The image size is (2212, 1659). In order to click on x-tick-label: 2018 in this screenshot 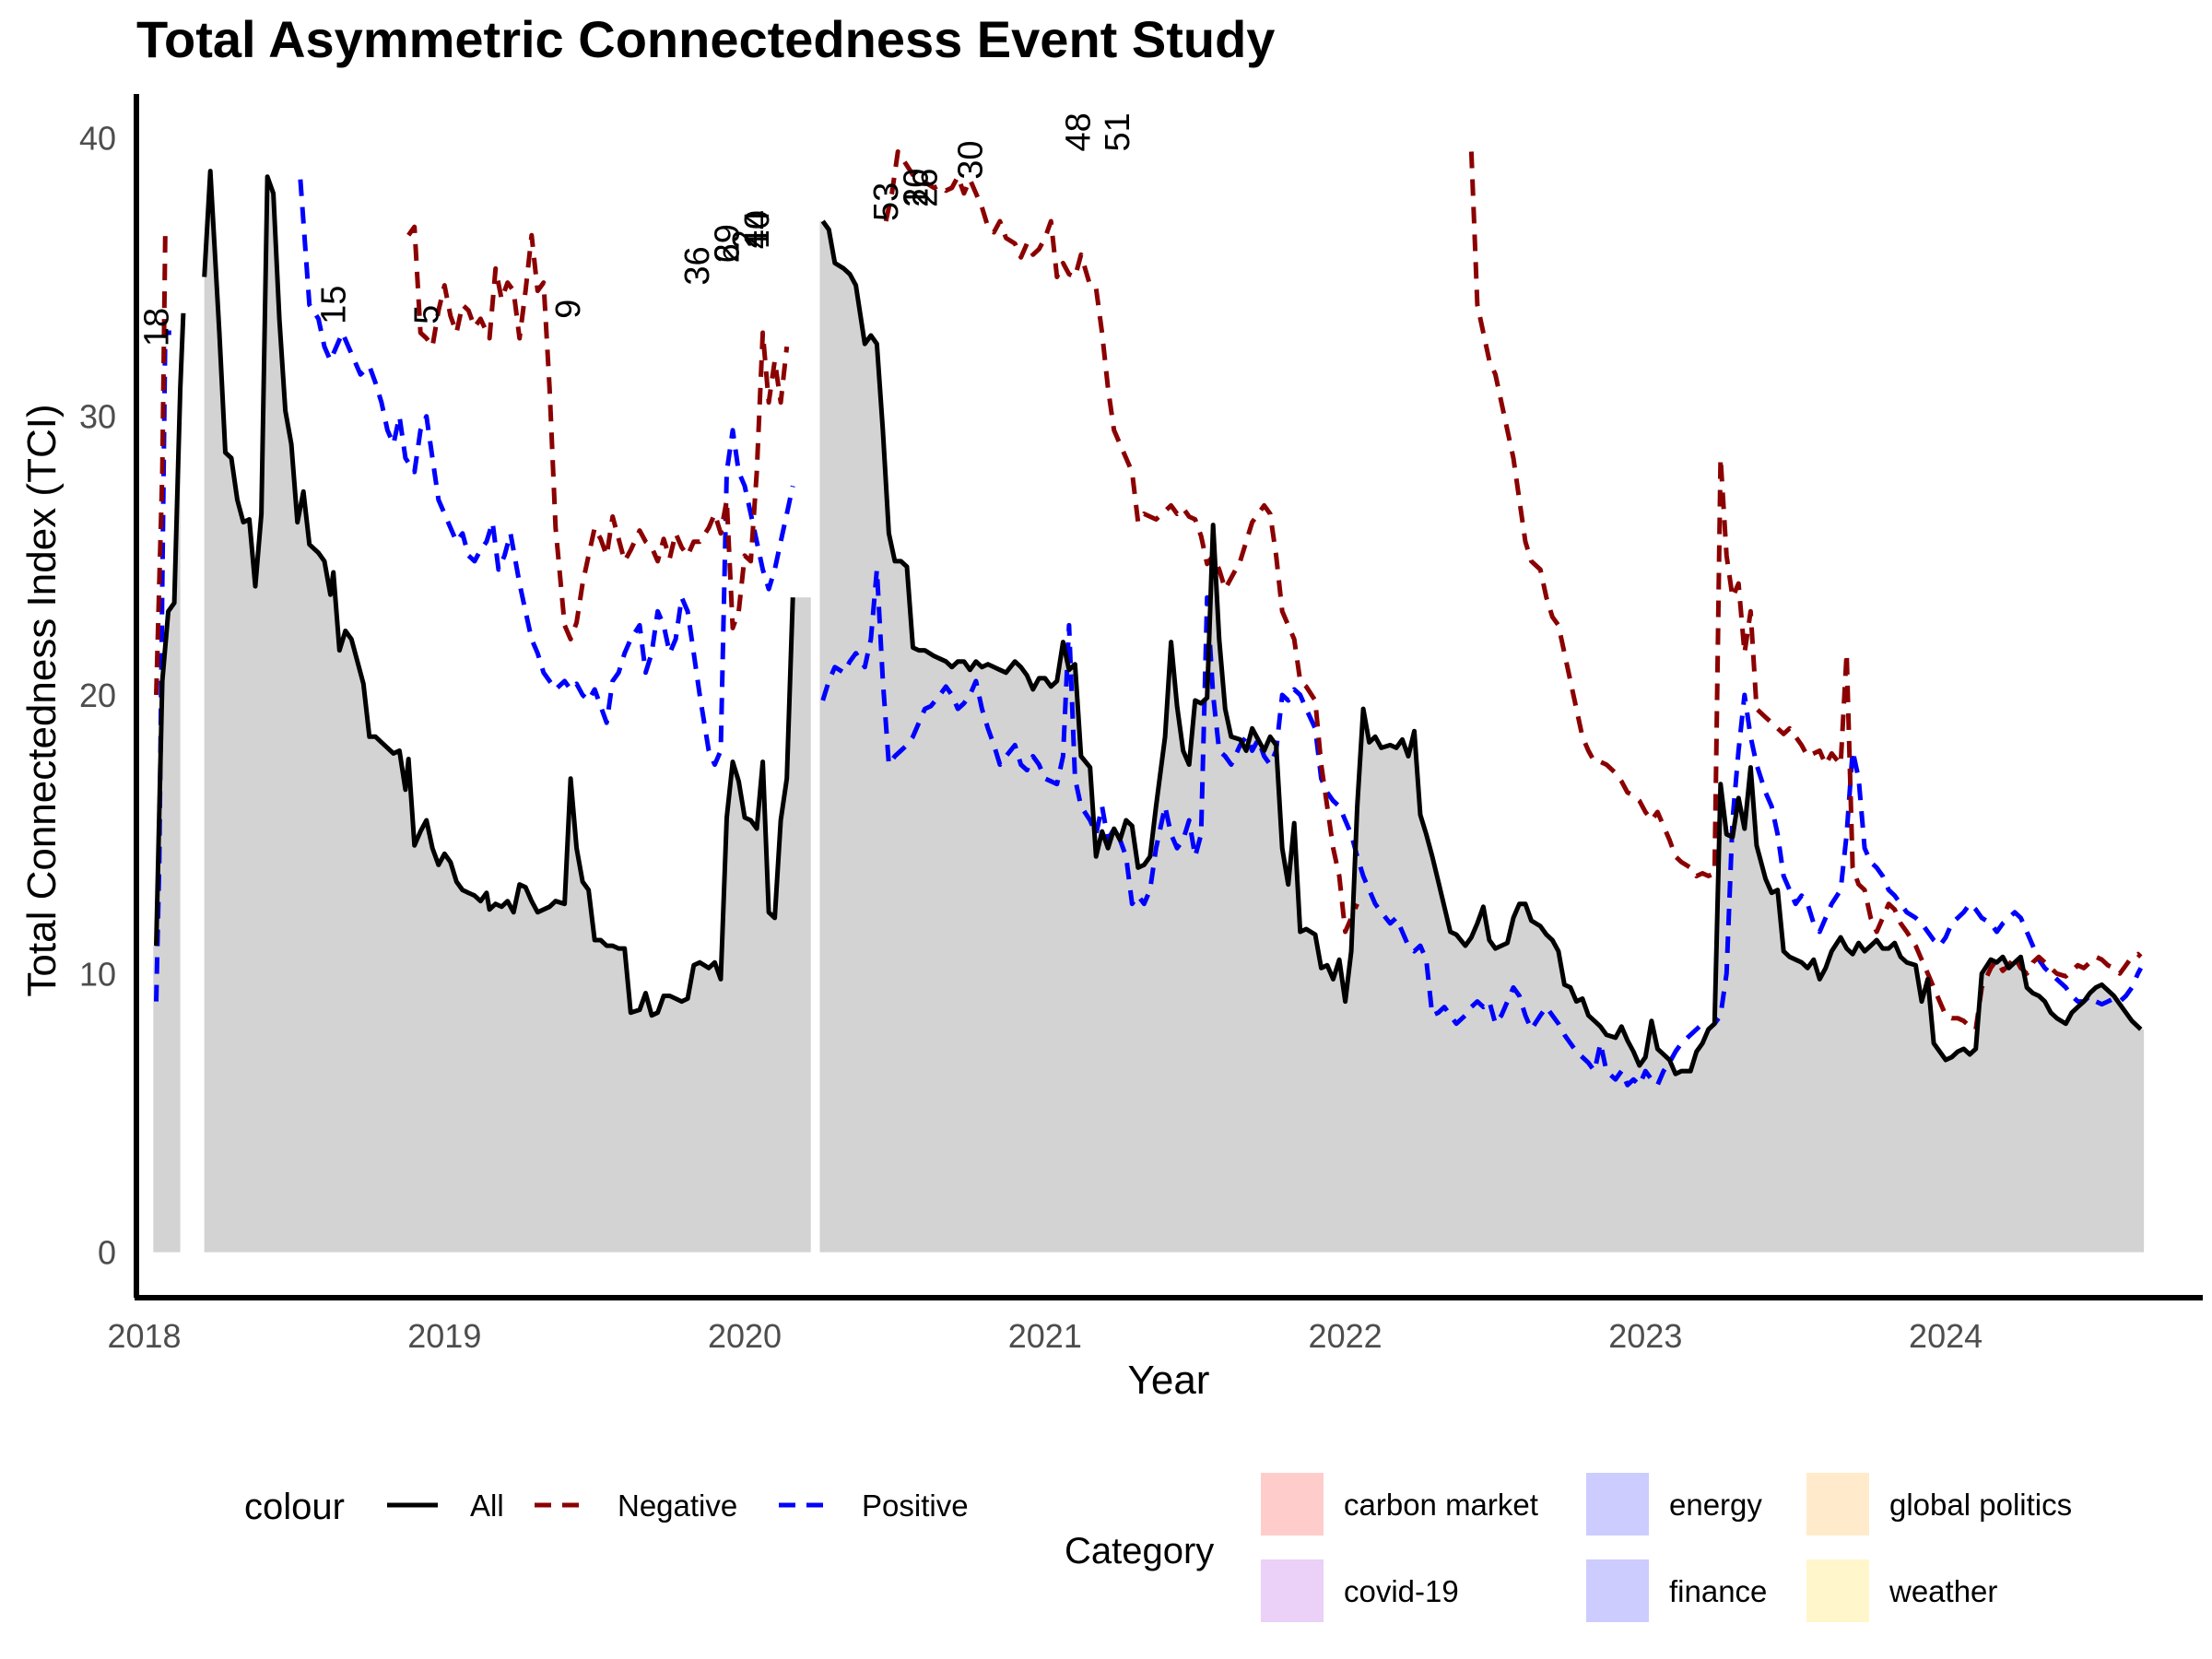, I will do `click(144, 1336)`.